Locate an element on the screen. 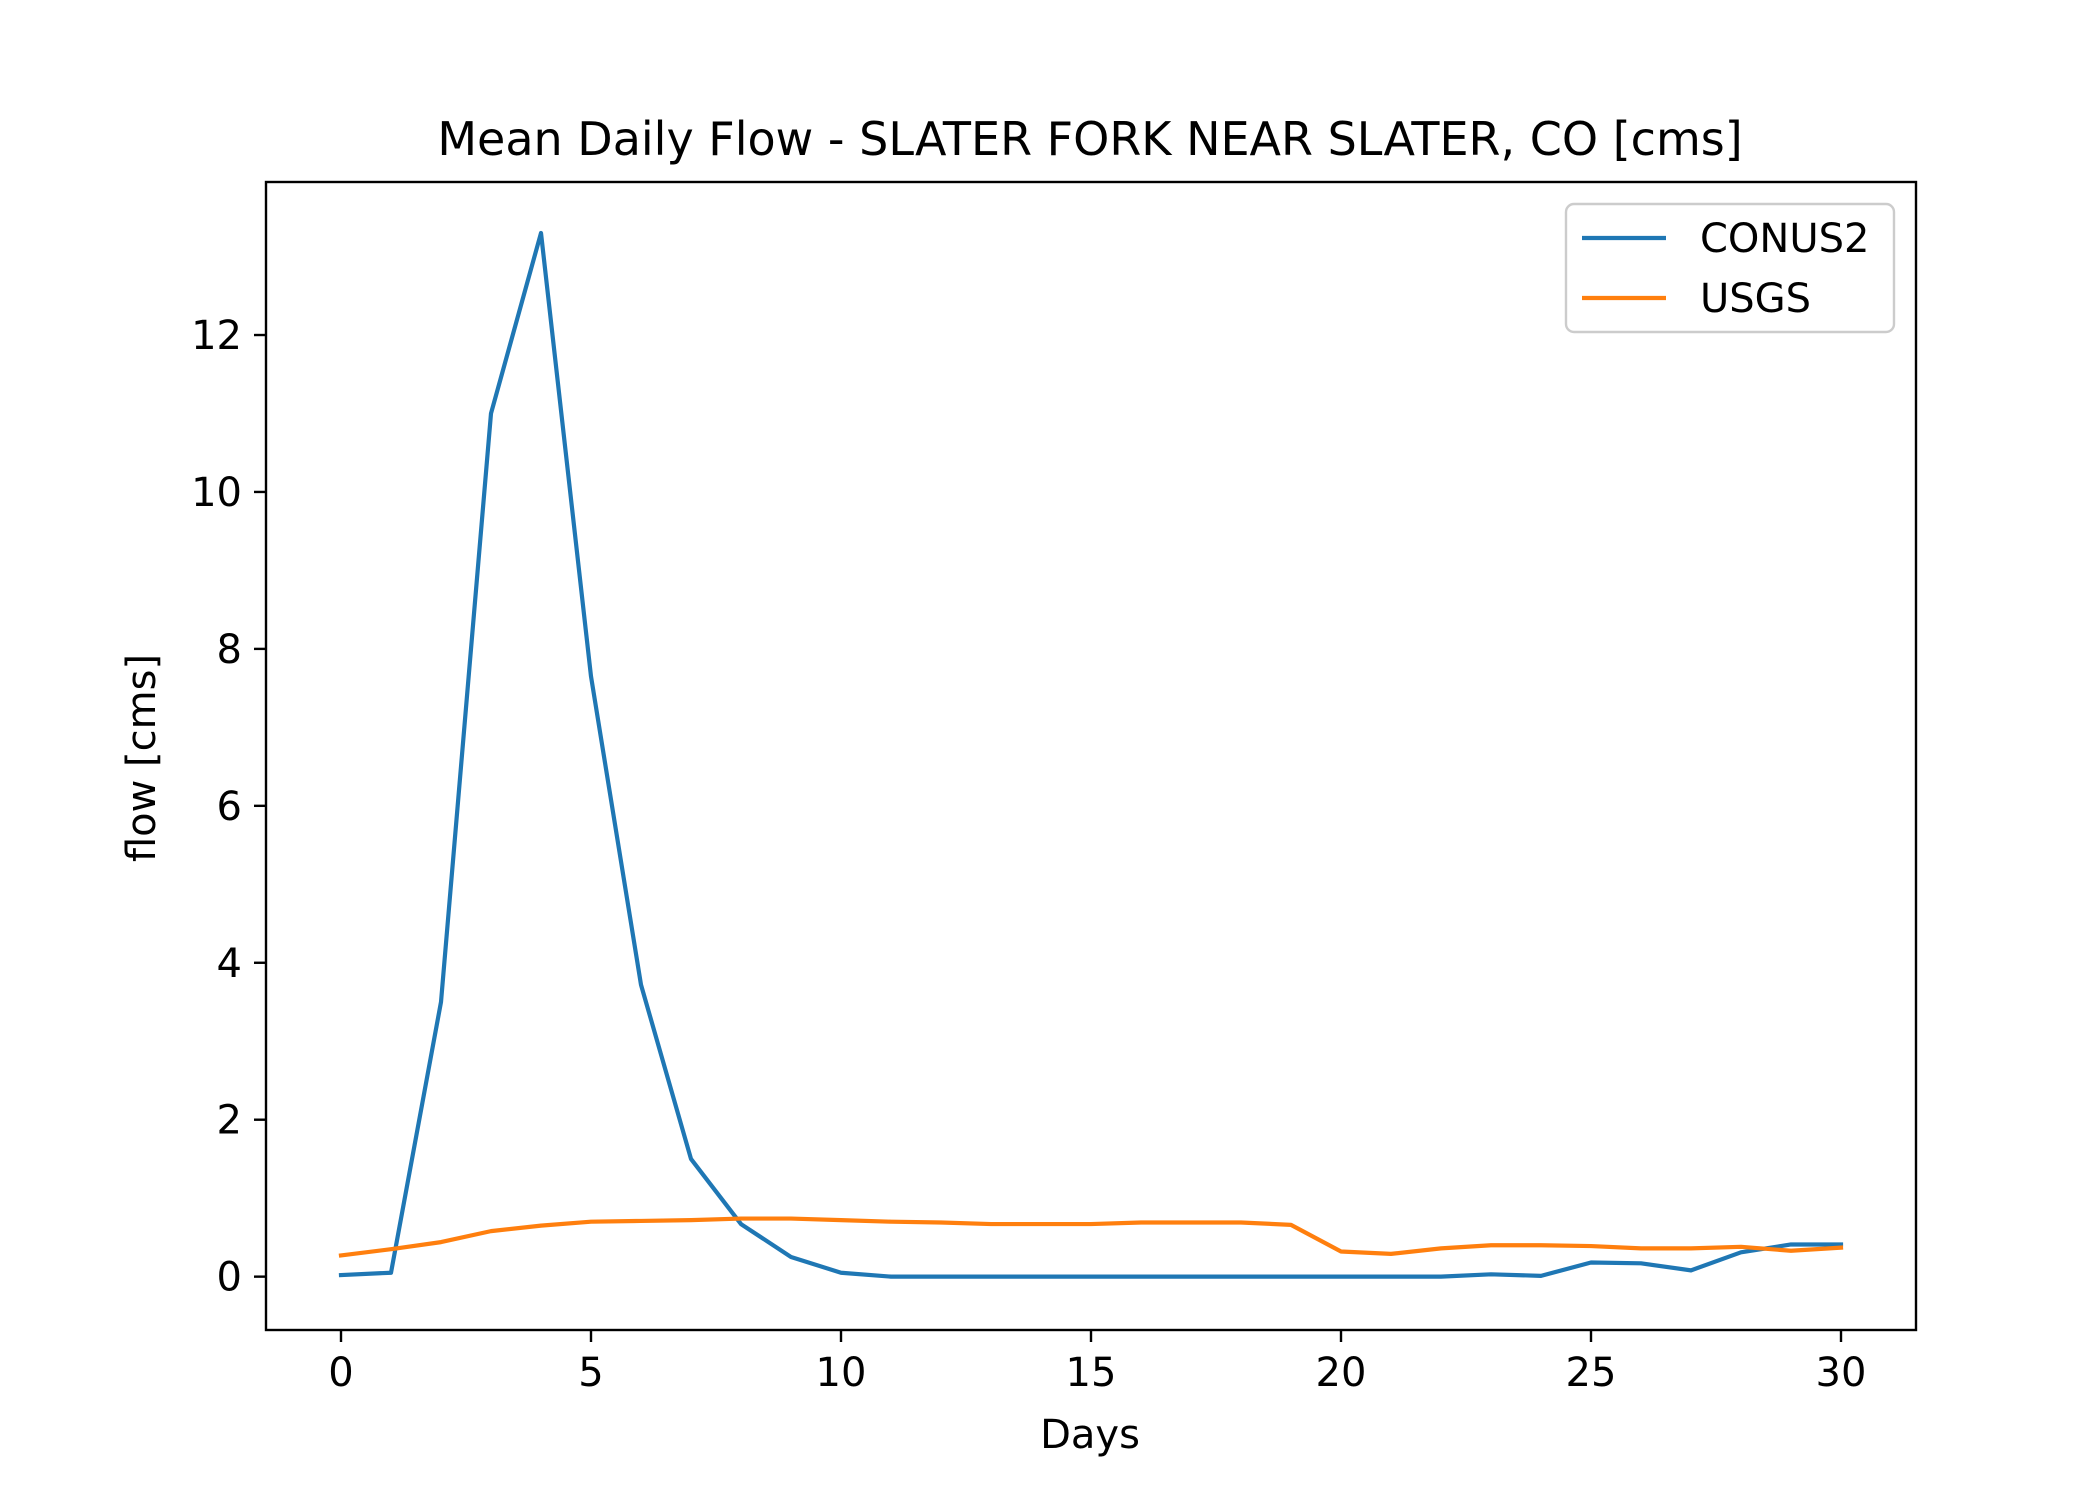 The image size is (2100, 1504). x-tick-label: 25 is located at coordinates (1591, 1373).